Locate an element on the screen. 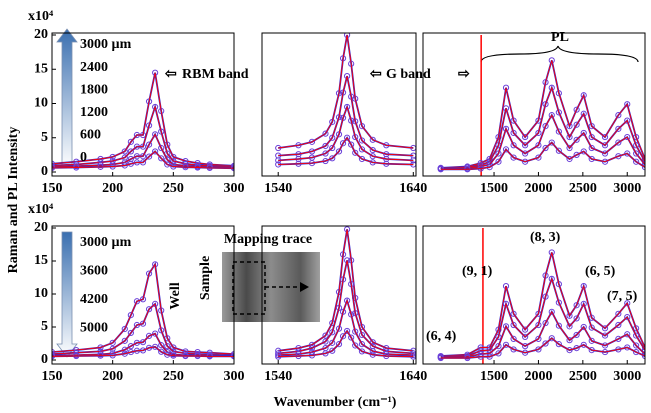  y-exponent: x10⁴ is located at coordinates (41, 209).